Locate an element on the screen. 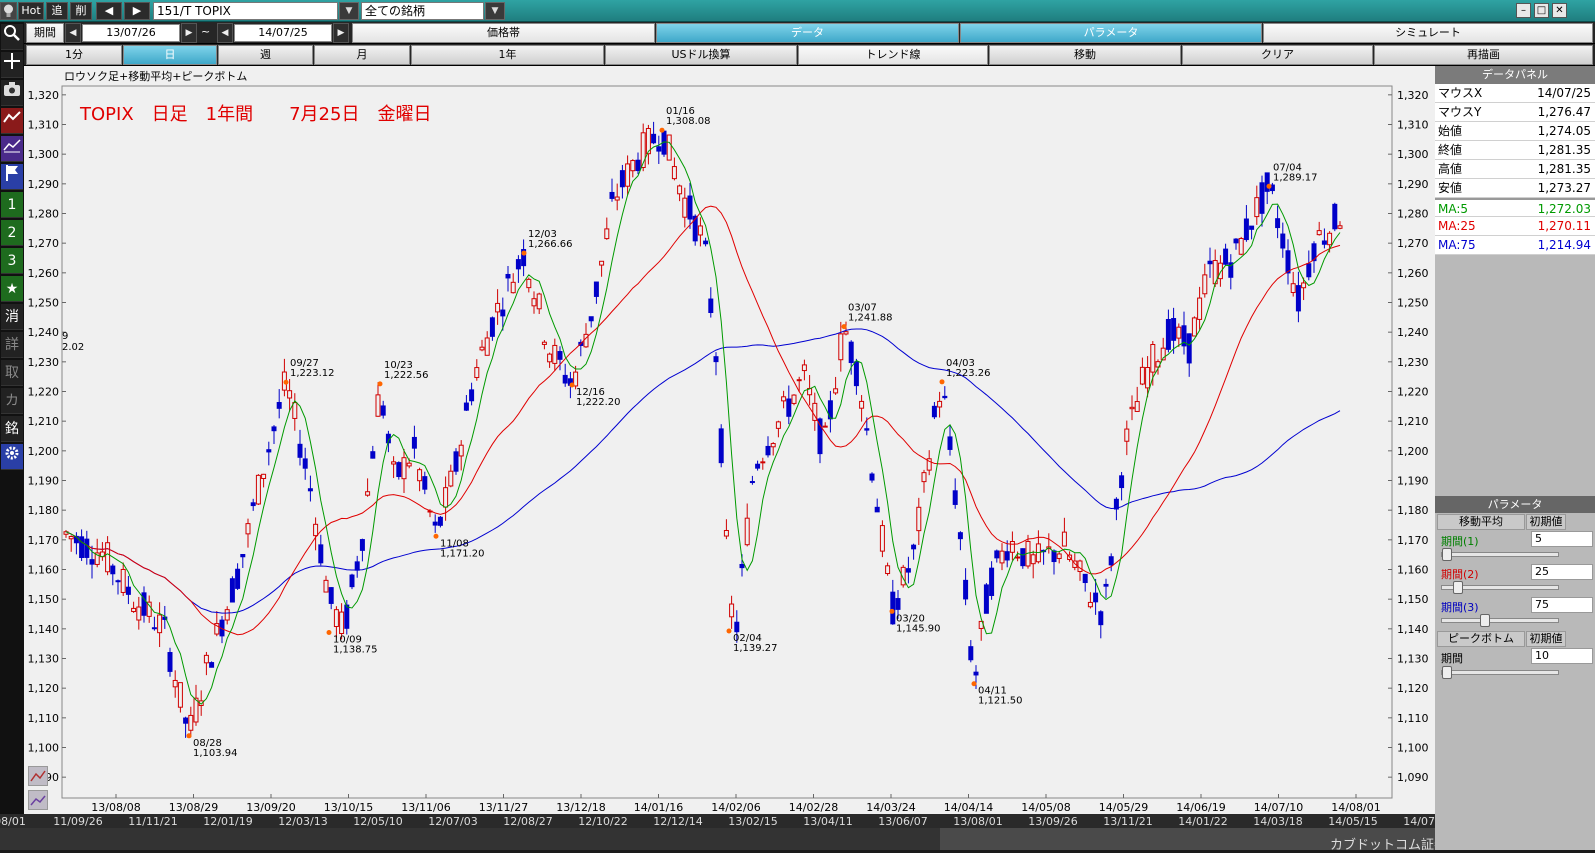 The width and height of the screenshot is (1595, 853). peak-period-input: 10 is located at coordinates (1562, 656).